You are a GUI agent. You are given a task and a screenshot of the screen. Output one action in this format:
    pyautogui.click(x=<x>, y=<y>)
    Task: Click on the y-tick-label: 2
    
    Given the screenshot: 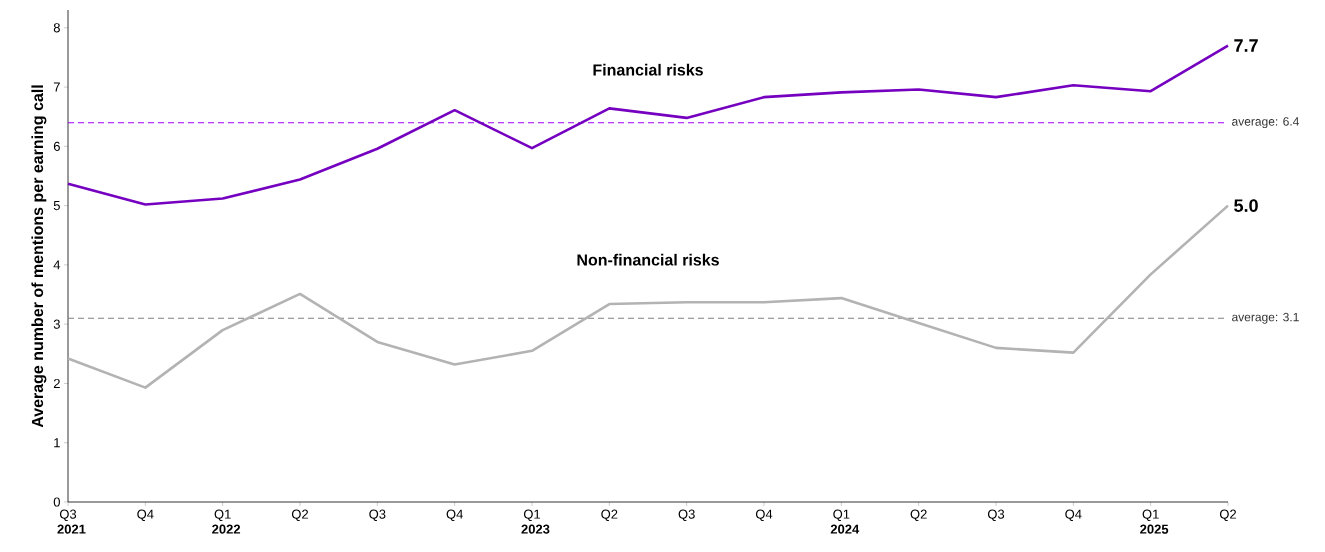 What is the action you would take?
    pyautogui.click(x=56, y=383)
    